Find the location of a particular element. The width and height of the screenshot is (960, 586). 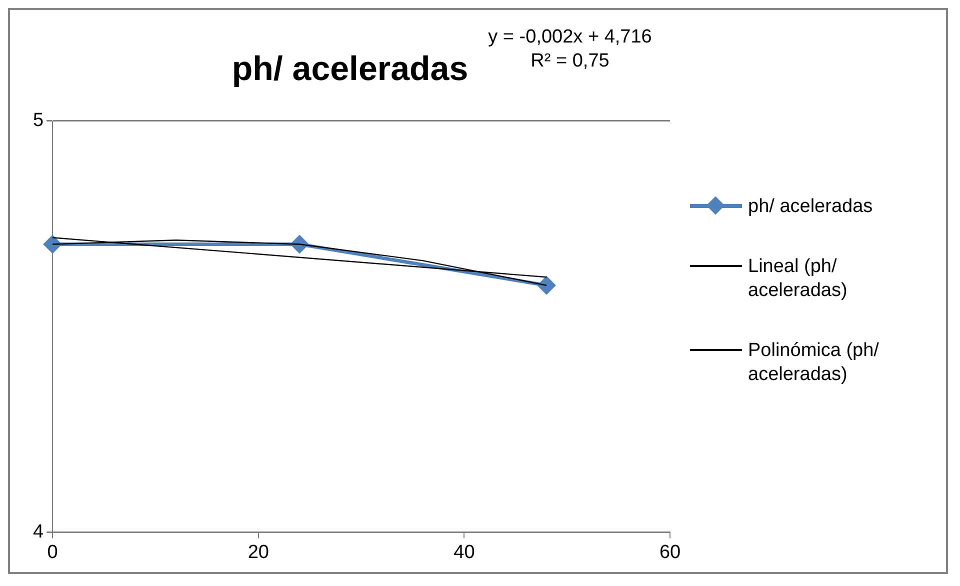

x-tick-label: 20 is located at coordinates (258, 552).